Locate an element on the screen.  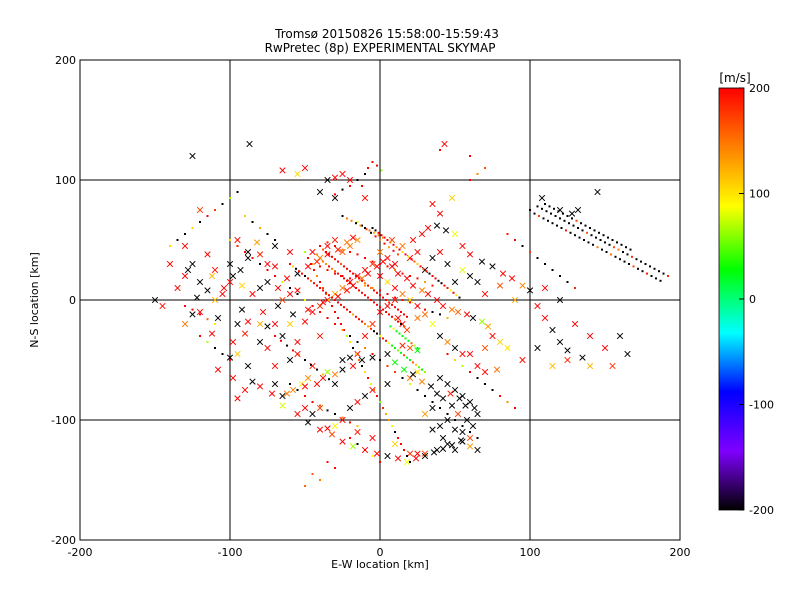
colorbar-ticks: 200 100 0 -100 -200 is located at coordinates (756, 299).